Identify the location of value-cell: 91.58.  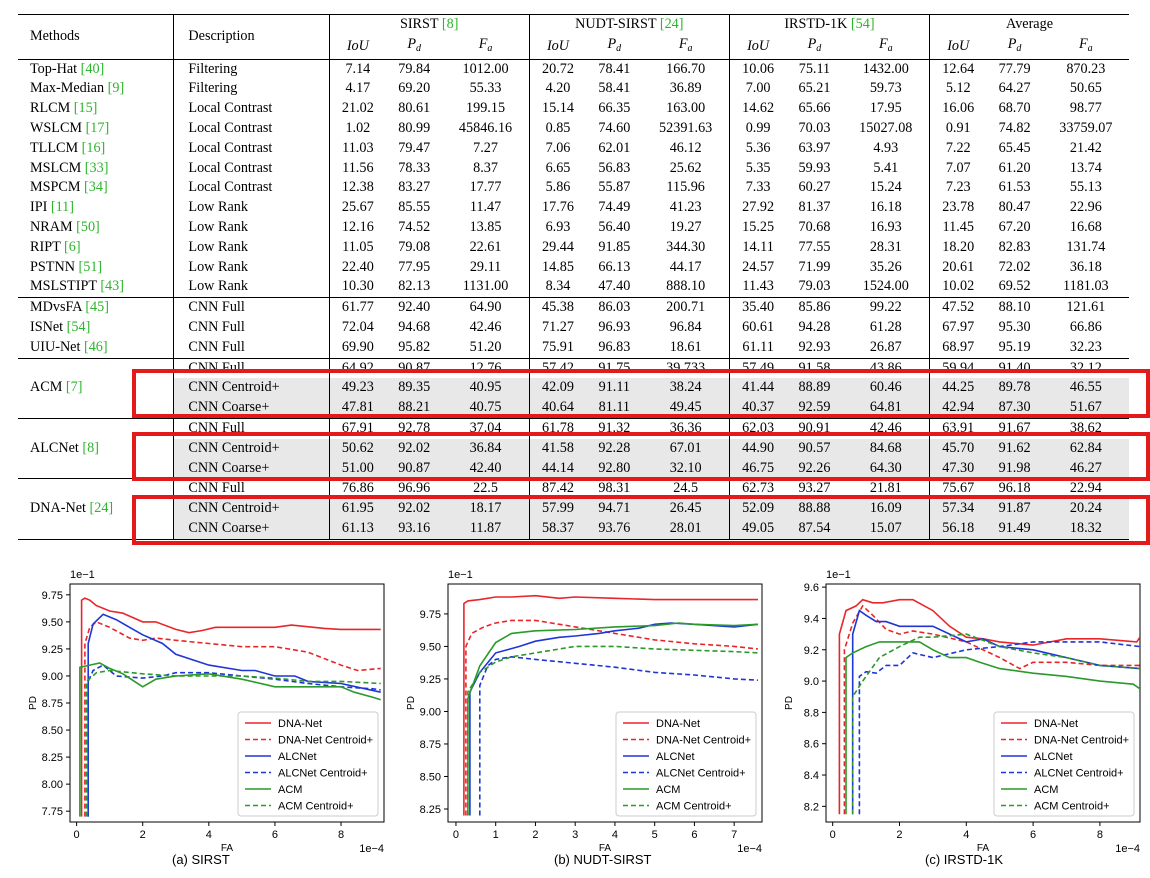
(814, 368).